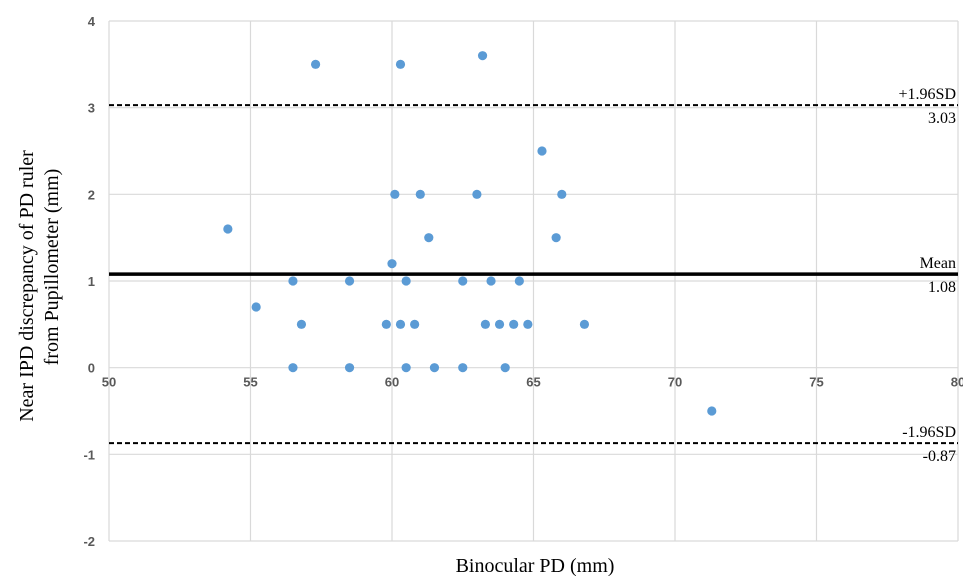 The image size is (963, 576). What do you see at coordinates (392, 382) in the screenshot?
I see `x-tick-label: 60` at bounding box center [392, 382].